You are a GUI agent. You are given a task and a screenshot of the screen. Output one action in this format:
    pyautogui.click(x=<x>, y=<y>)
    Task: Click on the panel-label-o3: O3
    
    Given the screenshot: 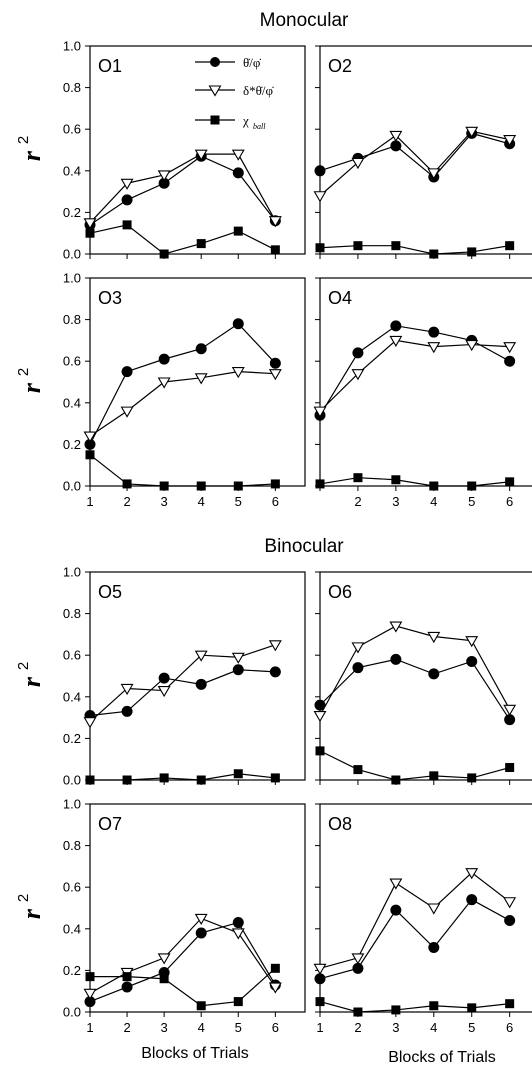 What is the action you would take?
    pyautogui.click(x=110, y=298)
    